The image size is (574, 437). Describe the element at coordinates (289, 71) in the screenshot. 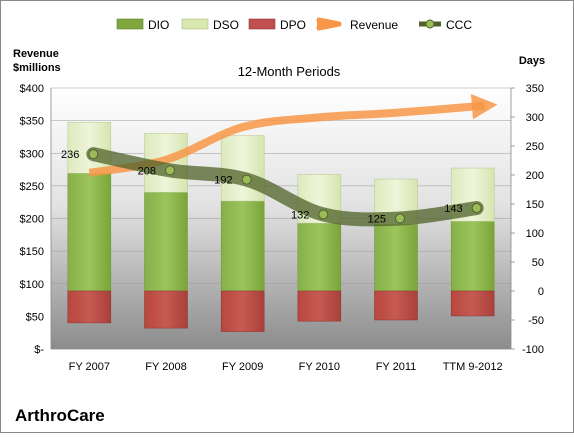

I see `chart-title: 12-Month Periods` at that location.